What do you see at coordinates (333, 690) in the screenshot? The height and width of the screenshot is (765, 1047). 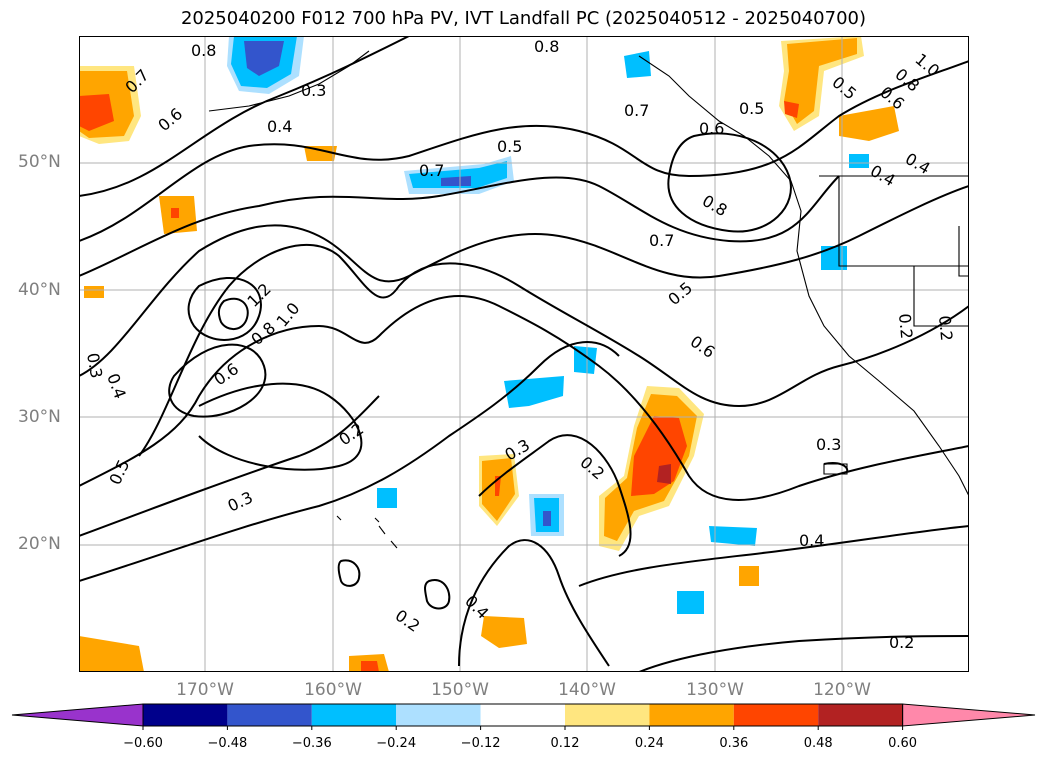 I see `lon-tick-label: 160°W` at bounding box center [333, 690].